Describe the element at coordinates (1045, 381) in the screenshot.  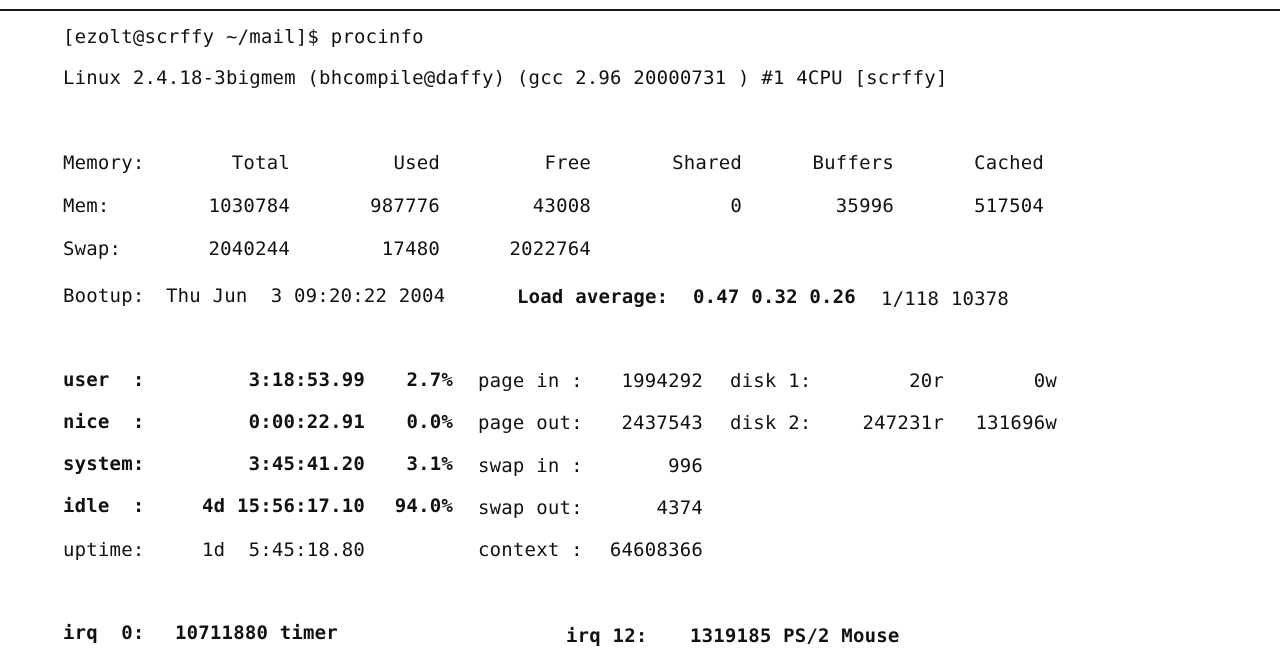
I see `disk1-writes: 0w` at that location.